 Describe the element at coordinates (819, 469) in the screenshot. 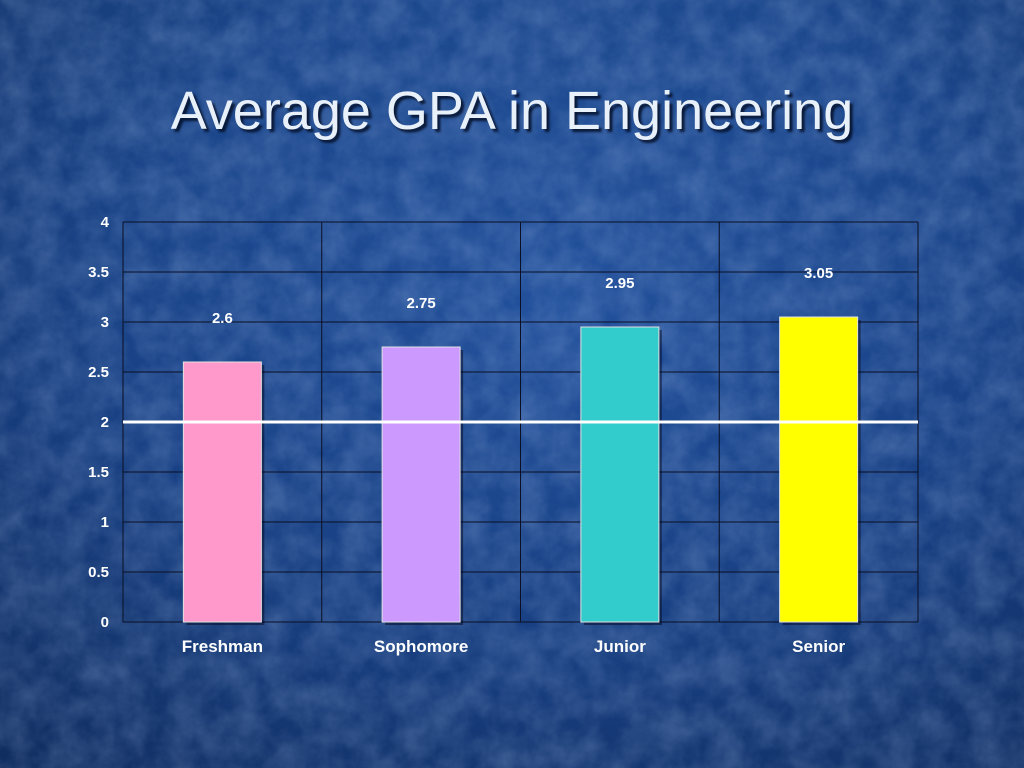

I see `bar-senior` at that location.